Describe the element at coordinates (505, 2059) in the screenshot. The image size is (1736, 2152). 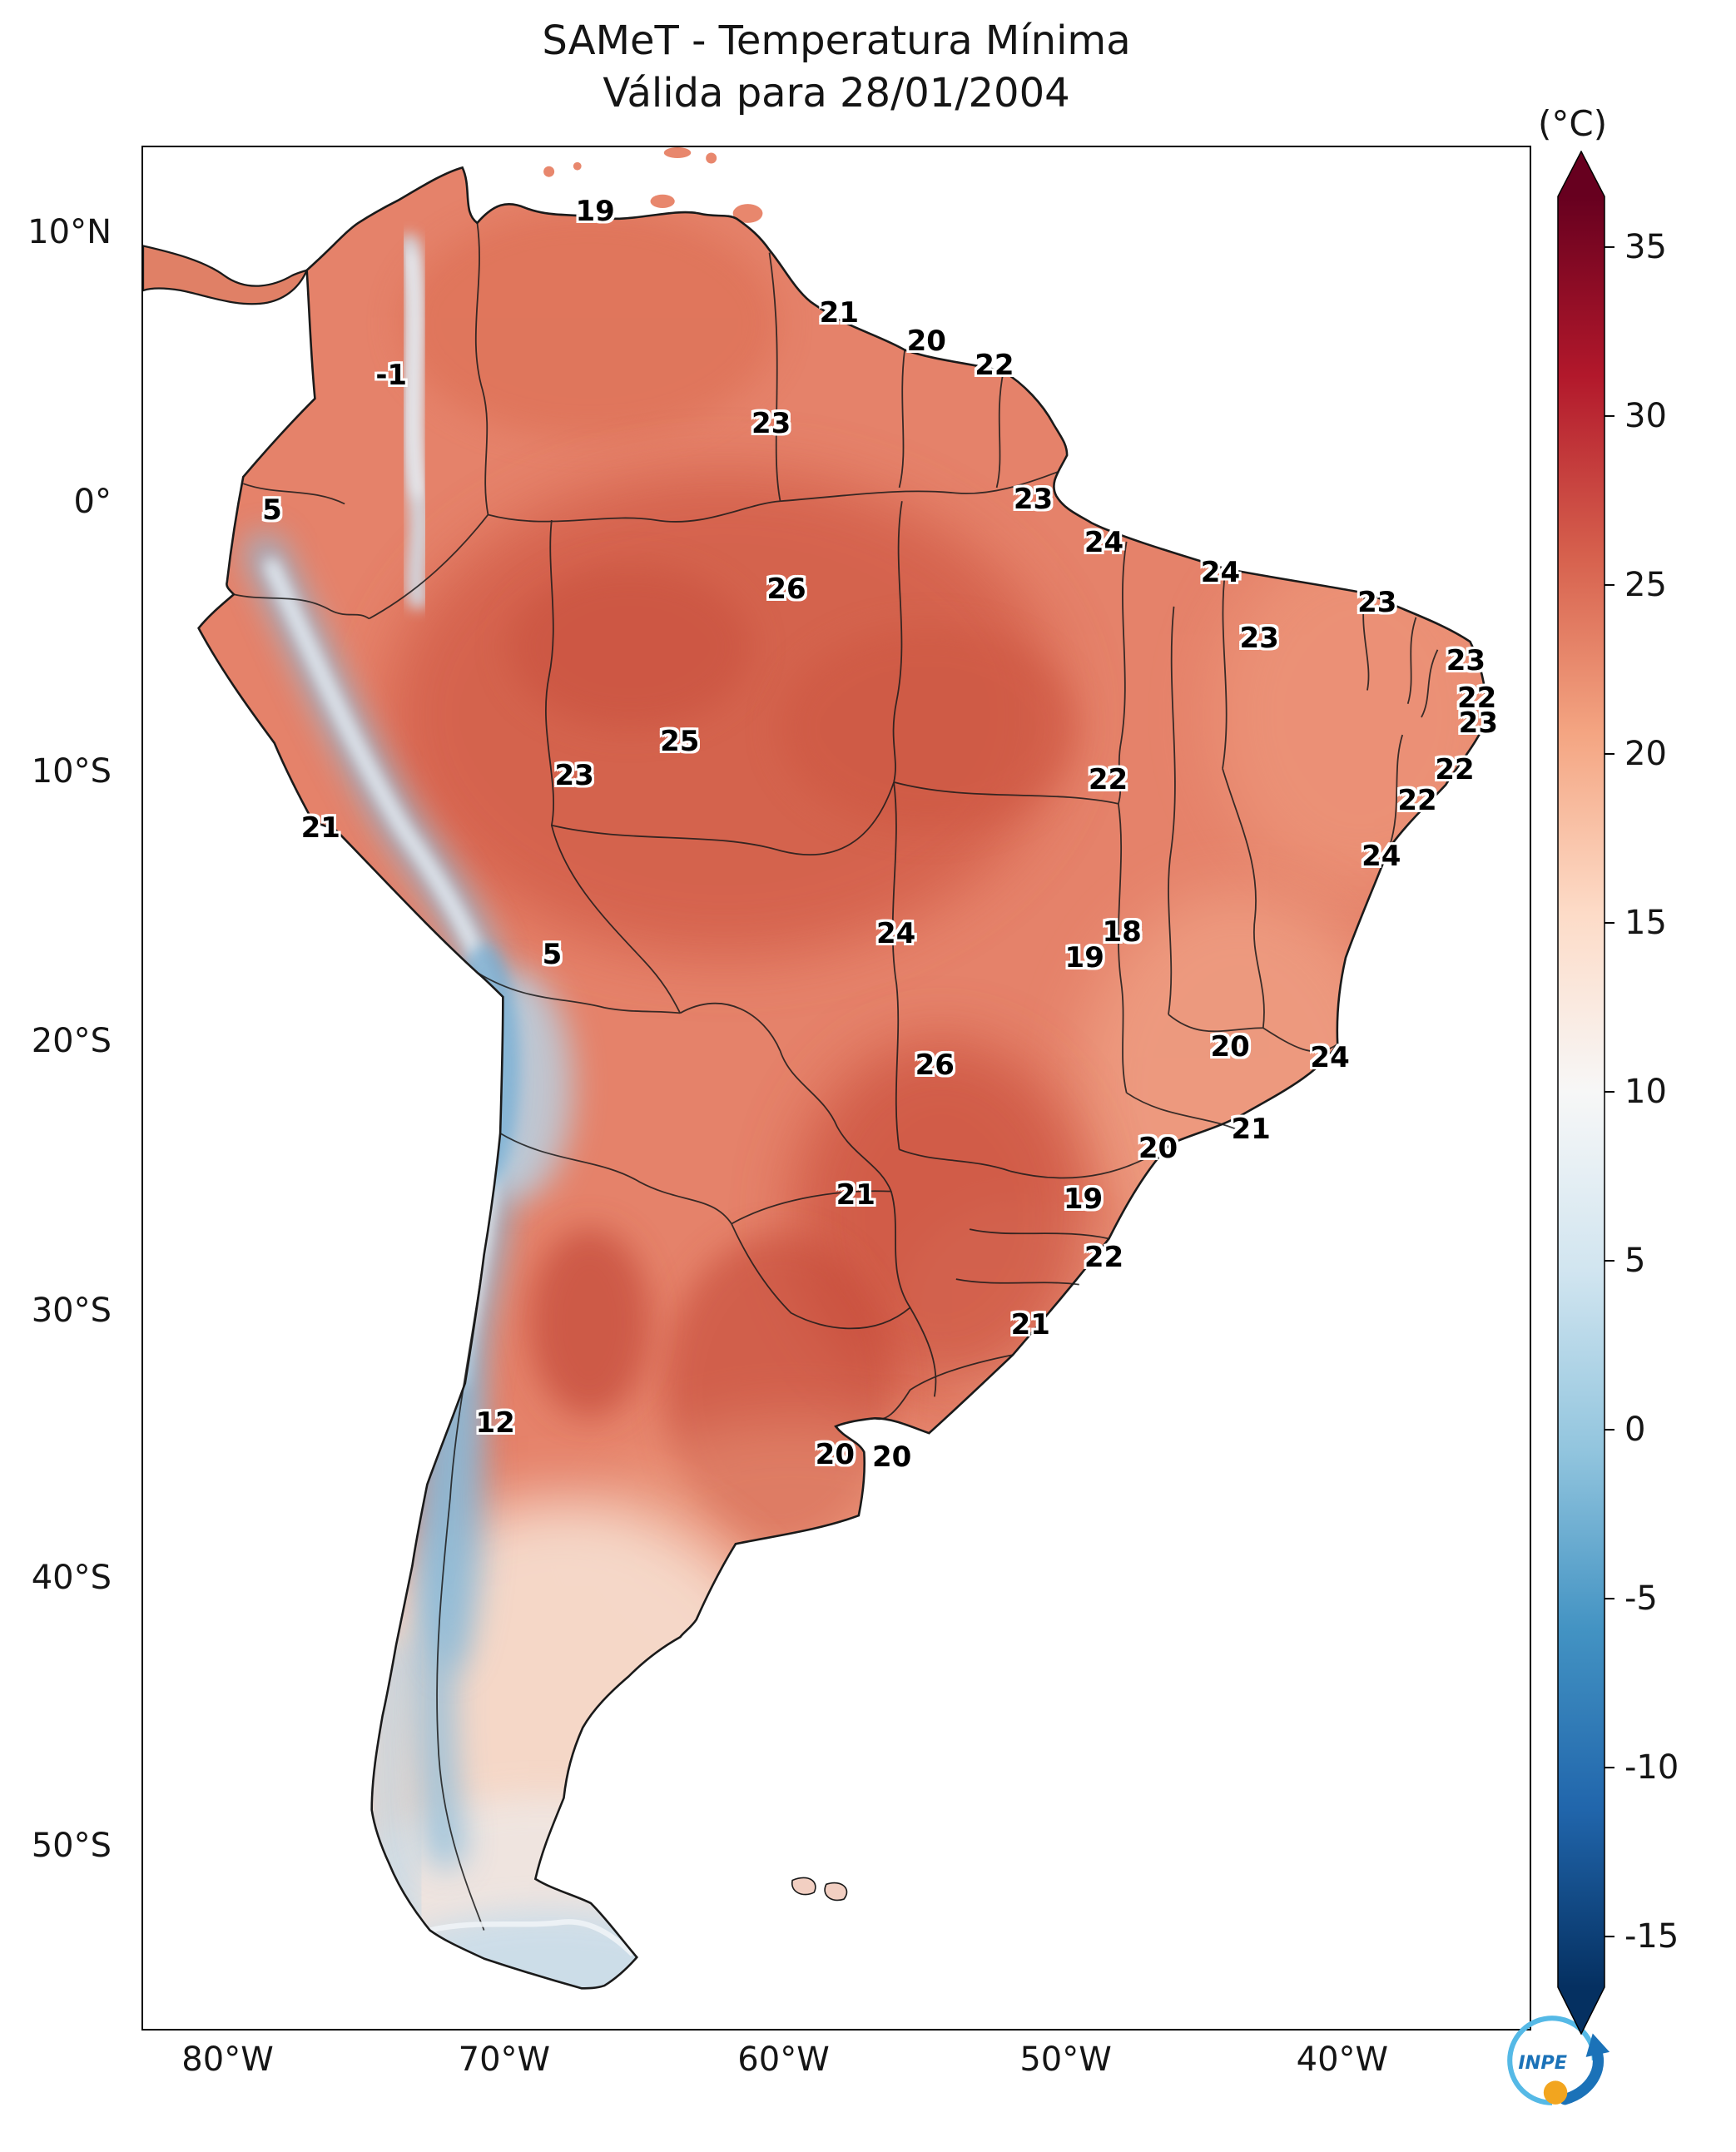
I see `x-axis-tick-label: 70°W` at that location.